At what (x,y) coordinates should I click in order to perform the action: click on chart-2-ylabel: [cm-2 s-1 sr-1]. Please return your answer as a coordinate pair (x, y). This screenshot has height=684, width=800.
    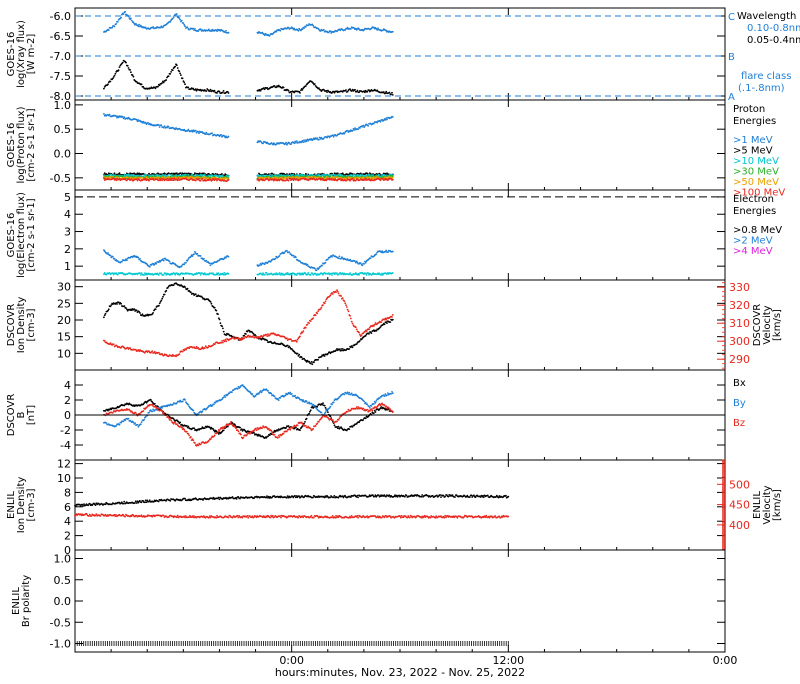
    Looking at the image, I should click on (31, 234).